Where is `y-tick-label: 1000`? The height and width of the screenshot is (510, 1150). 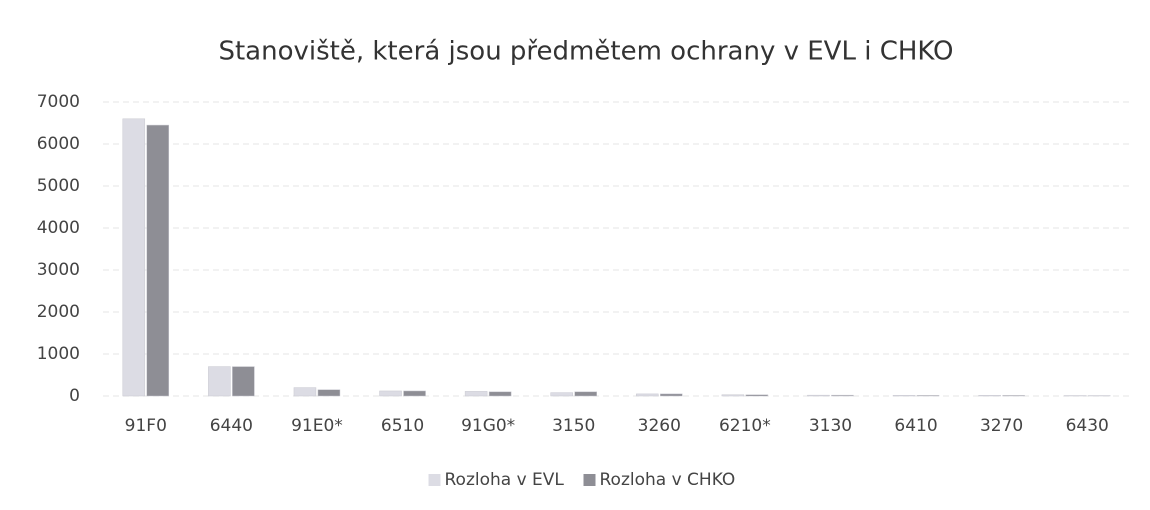 y-tick-label: 1000 is located at coordinates (58, 354).